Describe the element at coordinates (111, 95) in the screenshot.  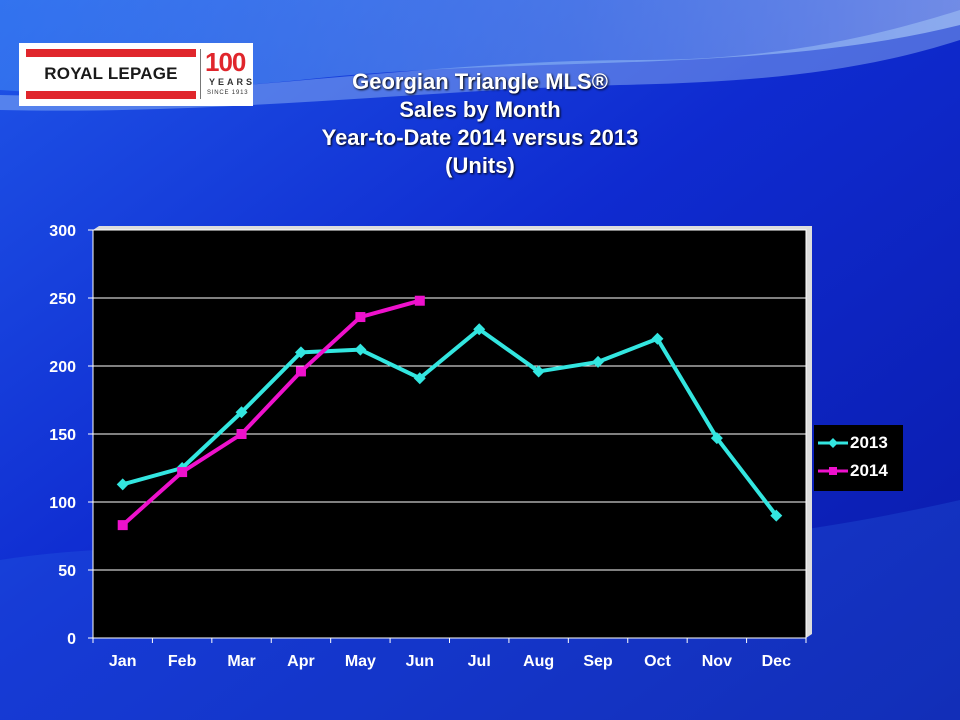
I see `logo-stripe-bottom` at that location.